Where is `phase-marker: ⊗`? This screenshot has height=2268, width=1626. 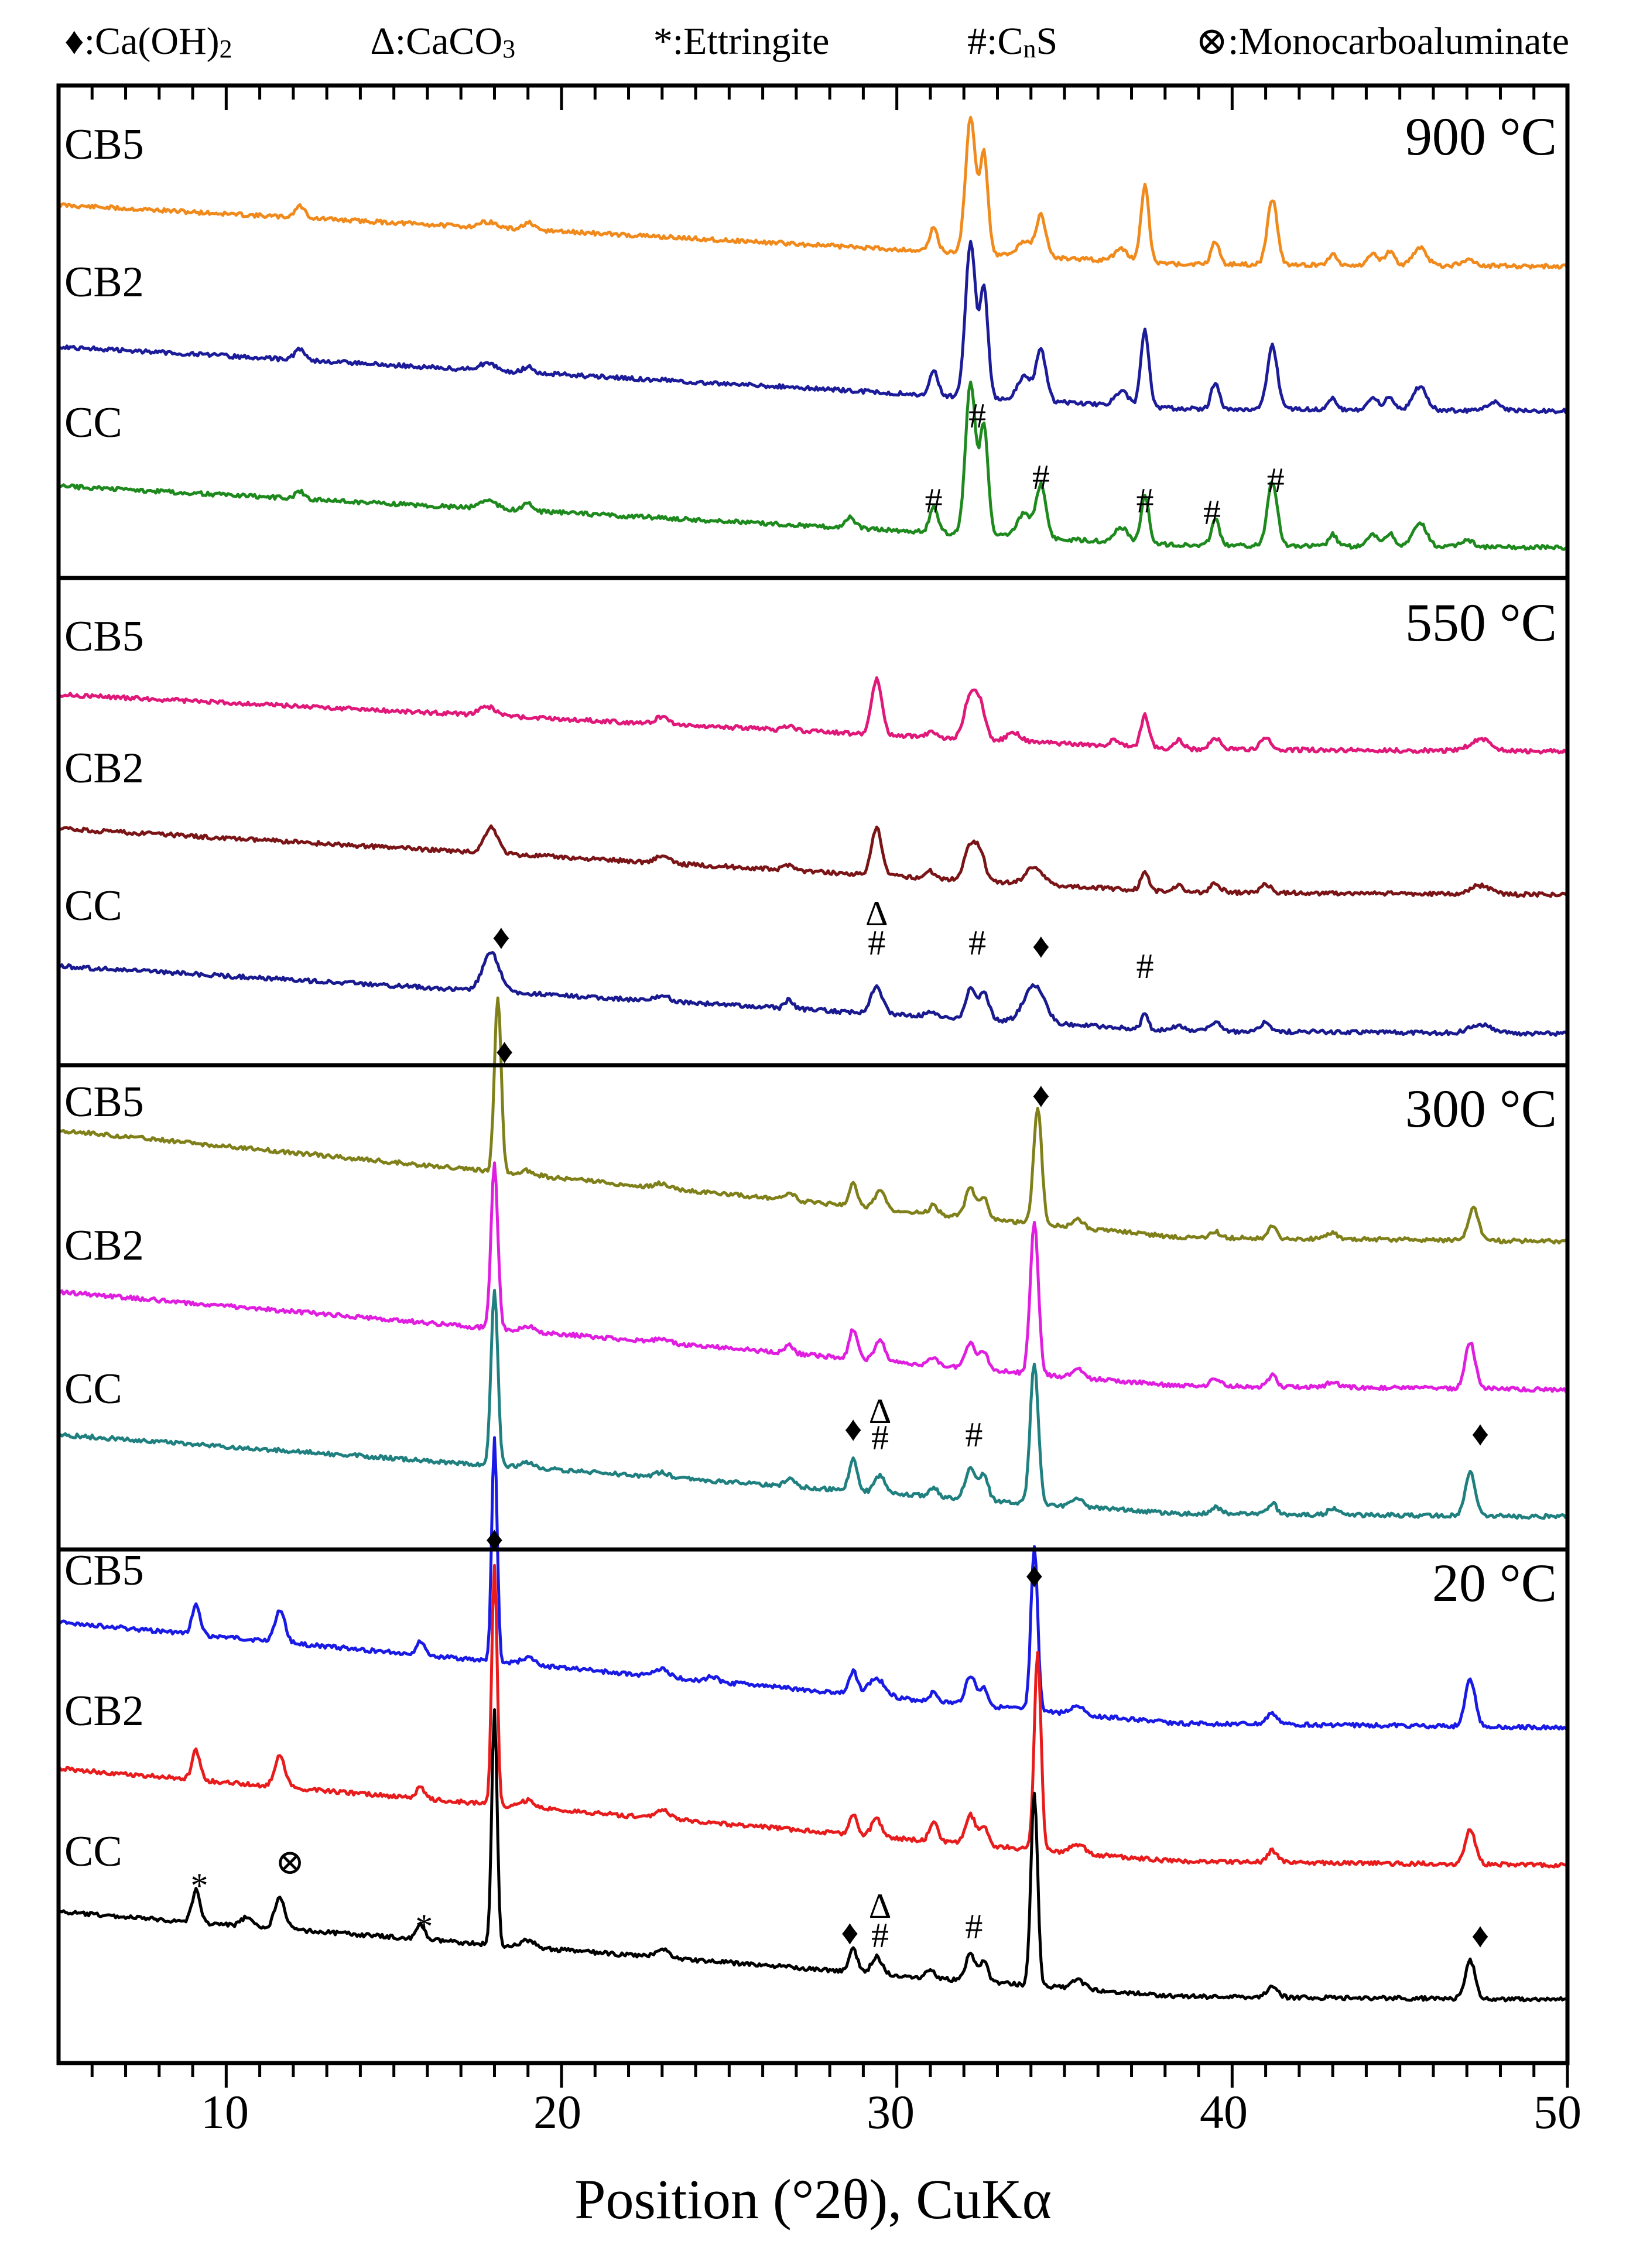 phase-marker: ⊗ is located at coordinates (290, 1862).